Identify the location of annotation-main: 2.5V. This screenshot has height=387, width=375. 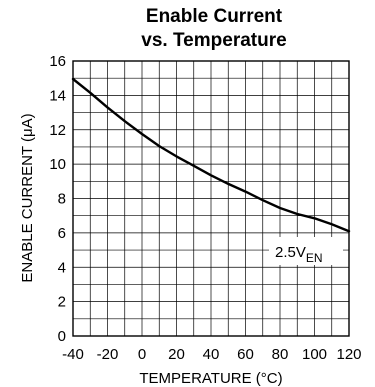
(290, 252).